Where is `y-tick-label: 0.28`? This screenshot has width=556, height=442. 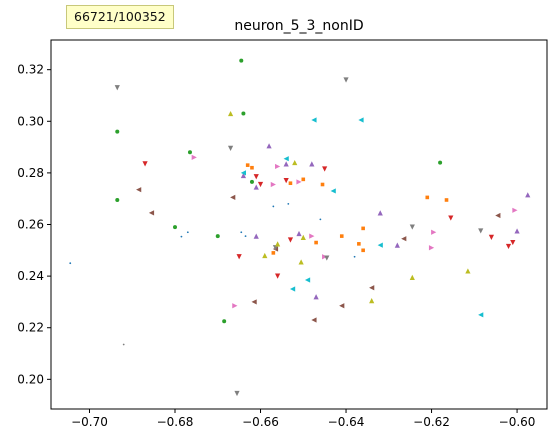 y-tick-label: 0.28 is located at coordinates (30, 173).